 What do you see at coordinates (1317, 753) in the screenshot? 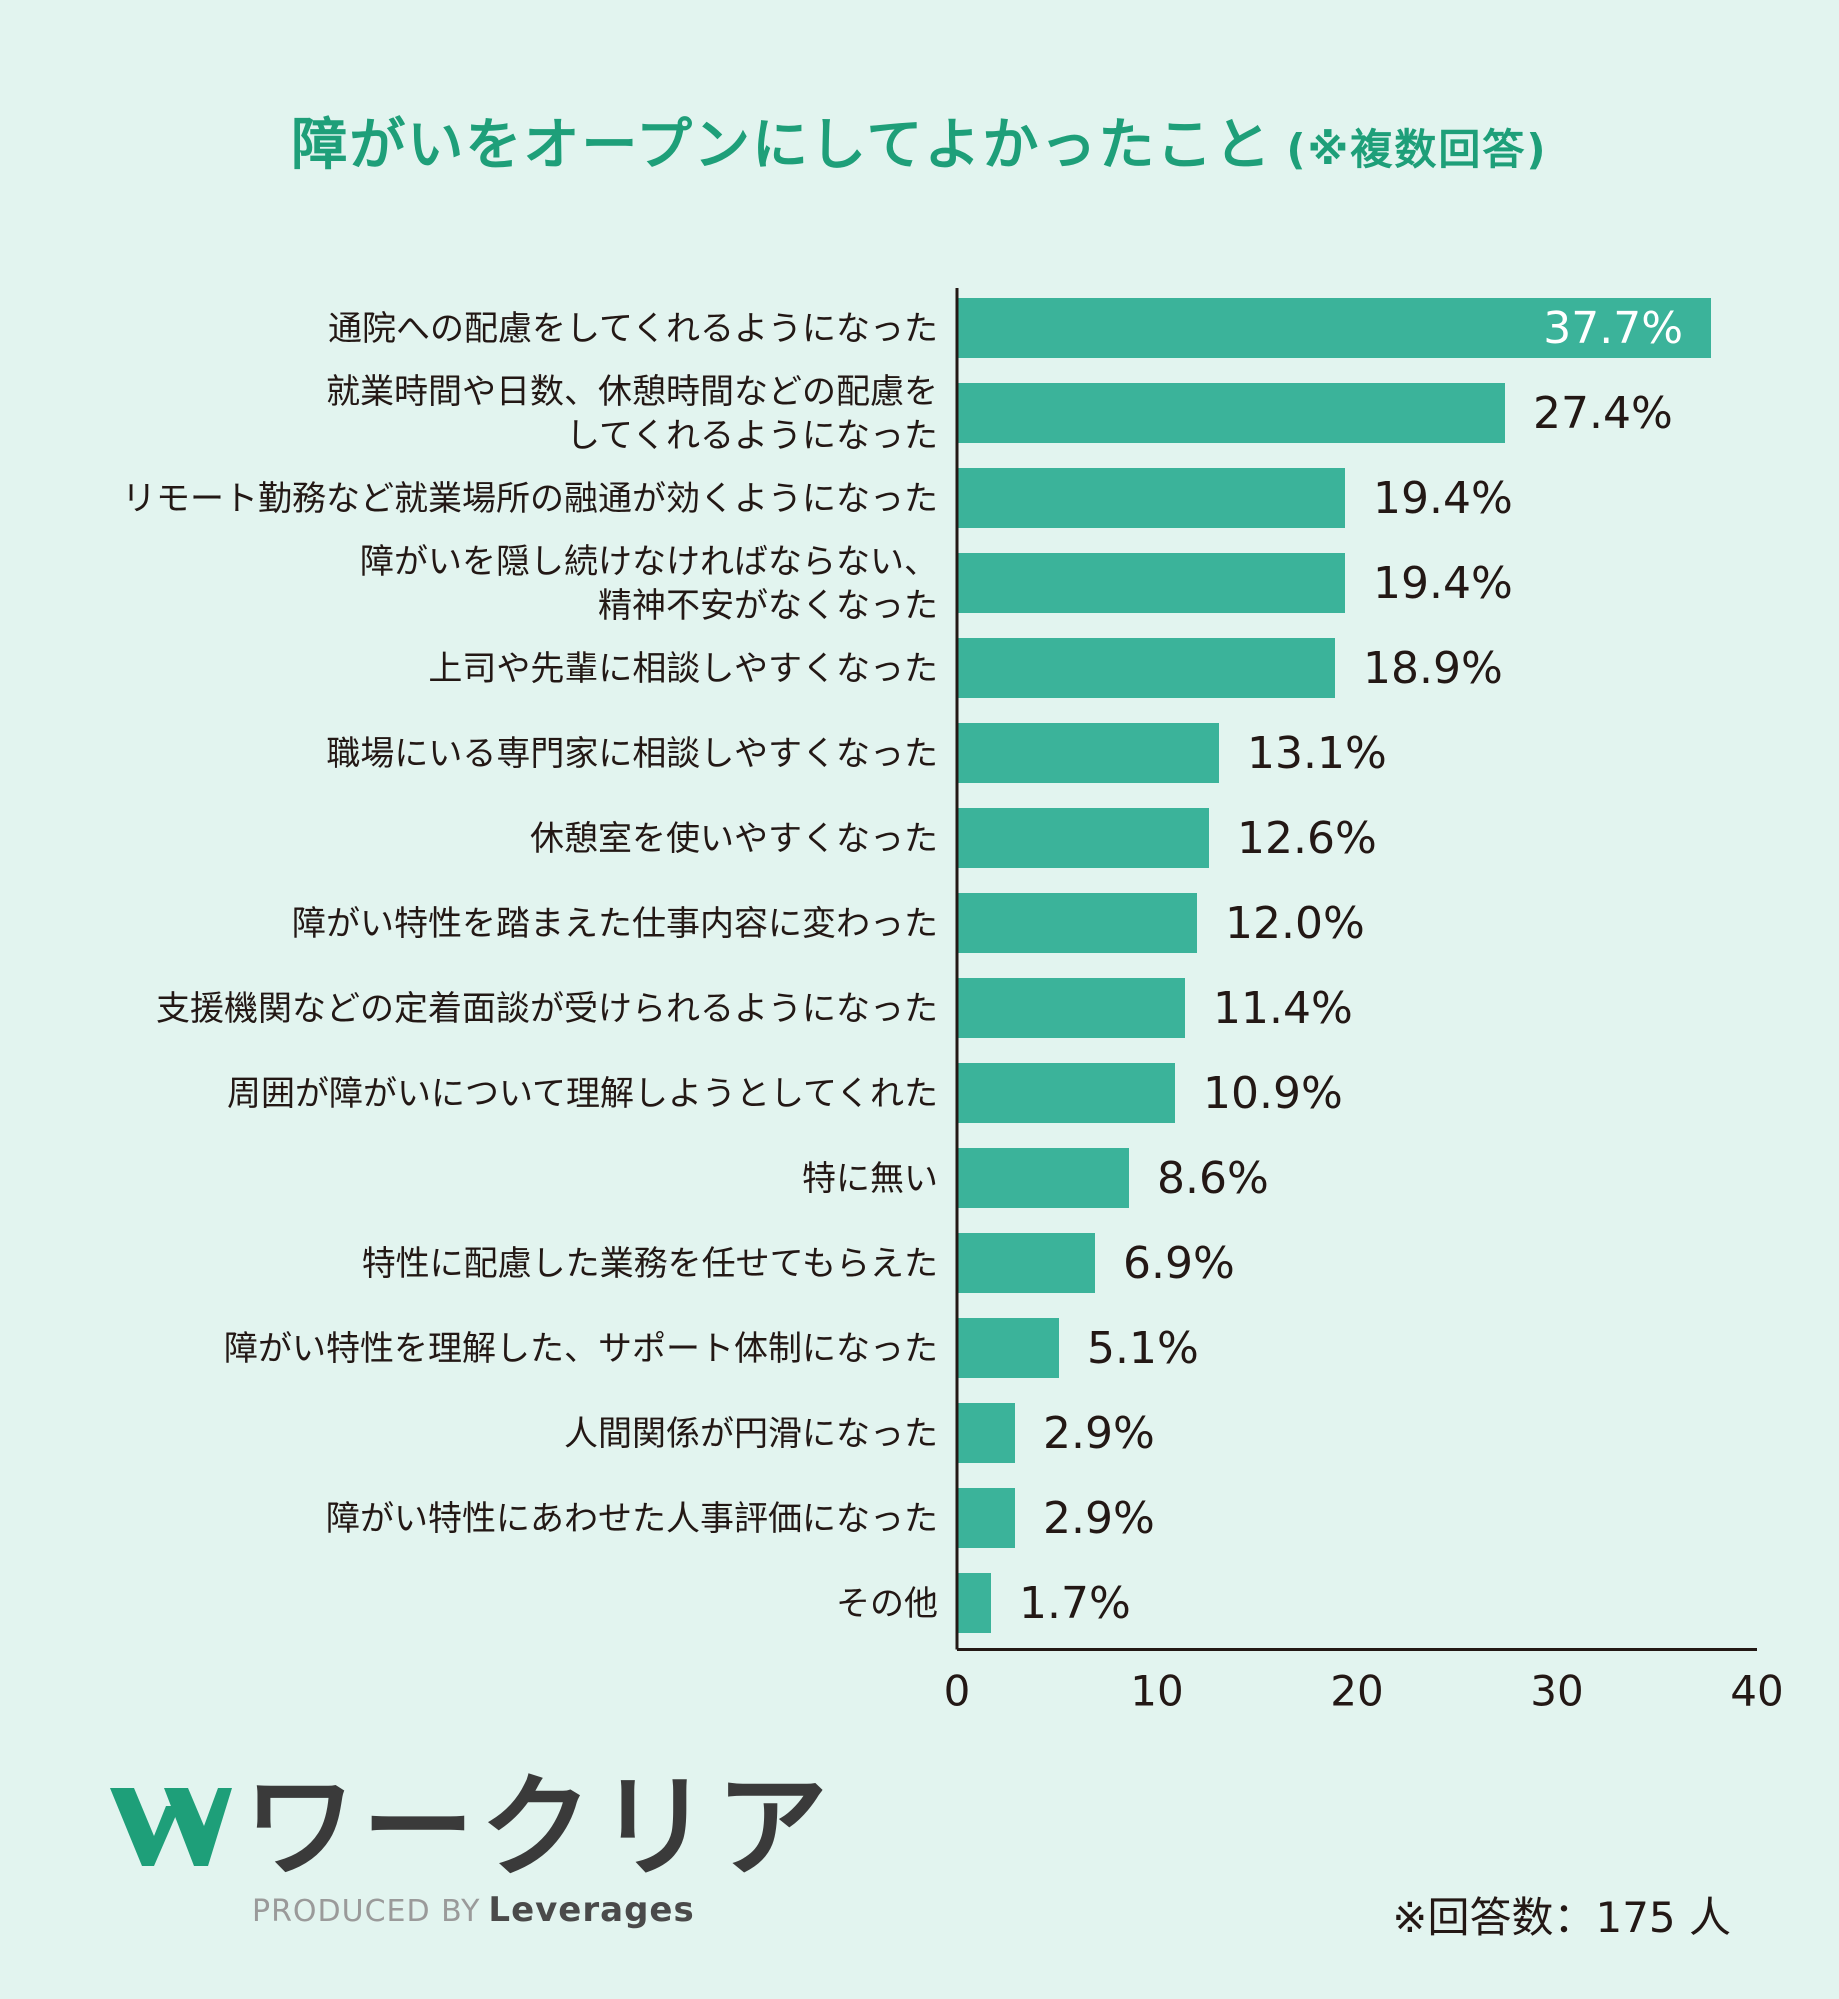
I see `data-label: 13.1%` at bounding box center [1317, 753].